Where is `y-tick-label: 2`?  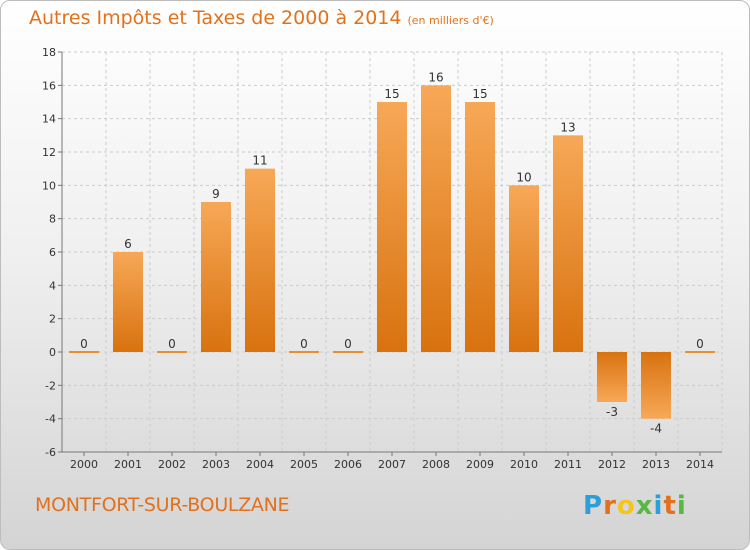
y-tick-label: 2 is located at coordinates (52, 319).